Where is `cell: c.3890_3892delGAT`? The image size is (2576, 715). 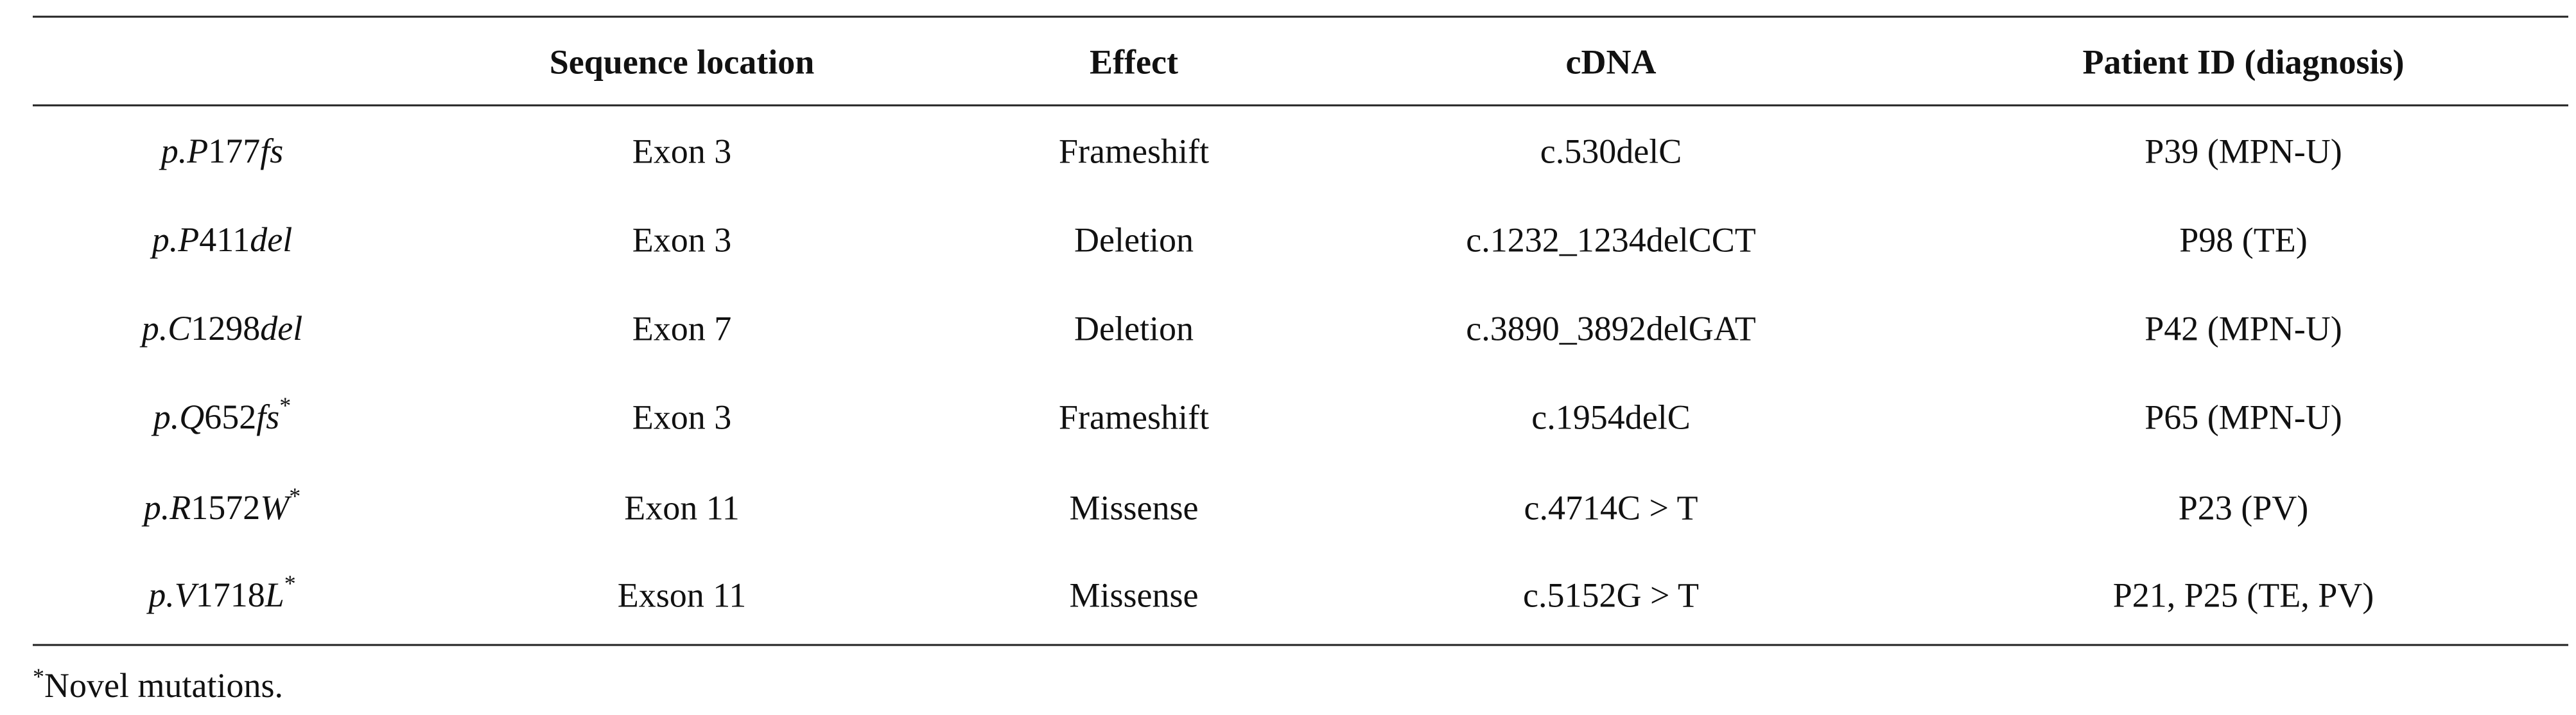
cell: c.3890_3892delGAT is located at coordinates (1610, 328).